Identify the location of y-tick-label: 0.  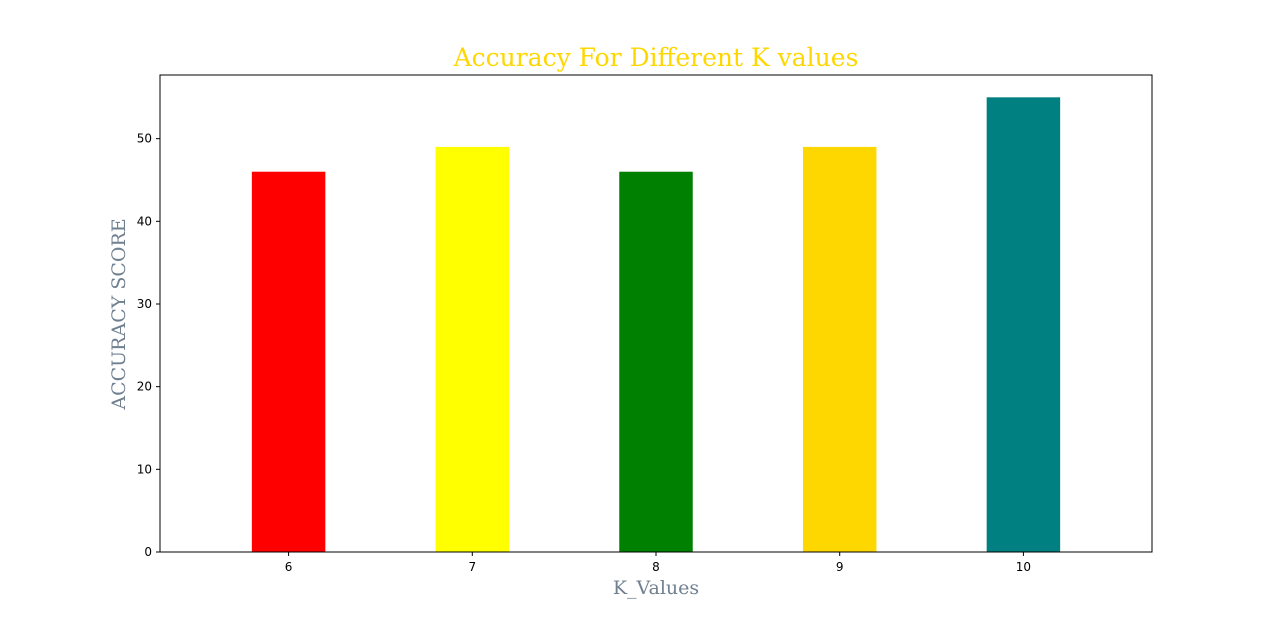
(148, 552).